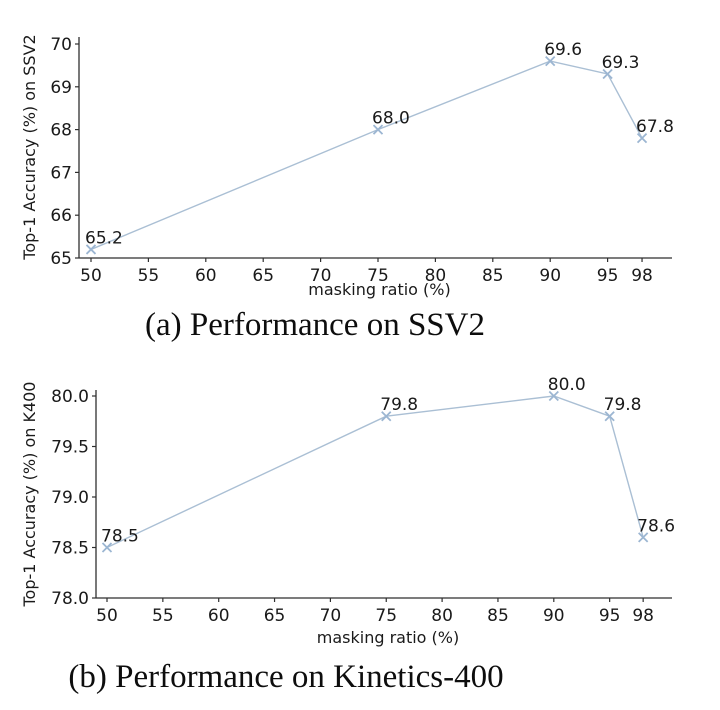 This screenshot has height=710, width=720. Describe the element at coordinates (563, 50) in the screenshot. I see `point-value-label: 69.6` at that location.